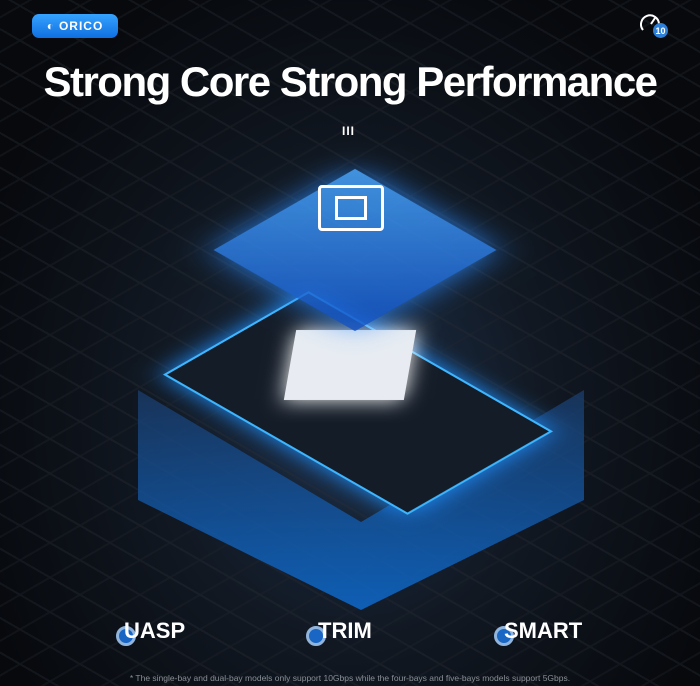 The width and height of the screenshot is (700, 686). I want to click on chip-core, so click(350, 365).